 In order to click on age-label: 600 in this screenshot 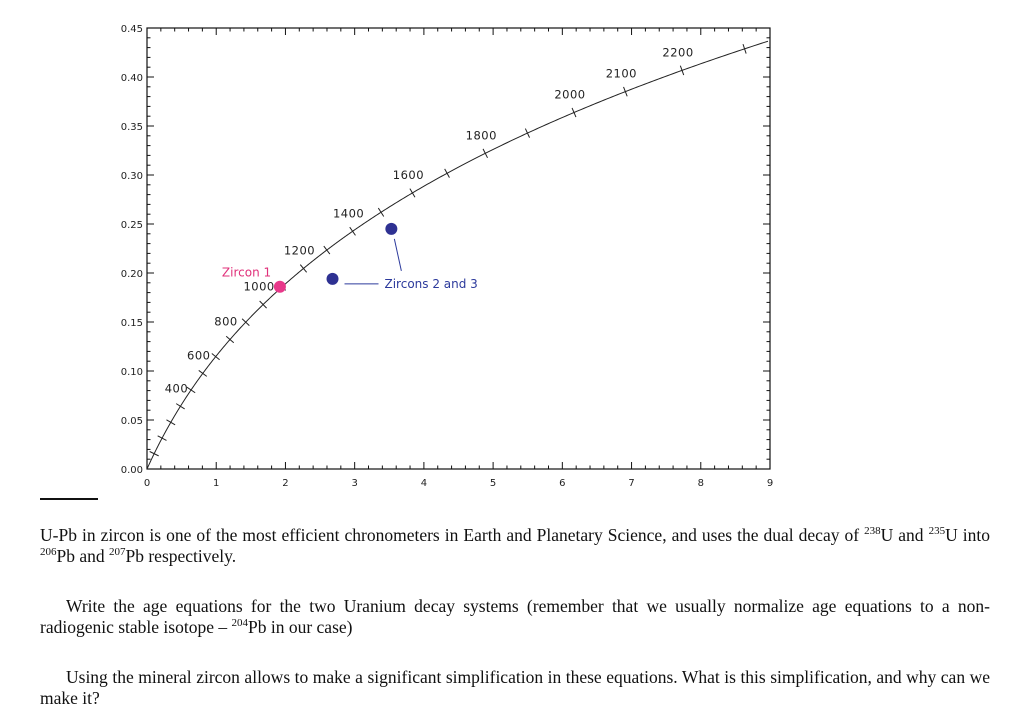, I will do `click(198, 355)`.